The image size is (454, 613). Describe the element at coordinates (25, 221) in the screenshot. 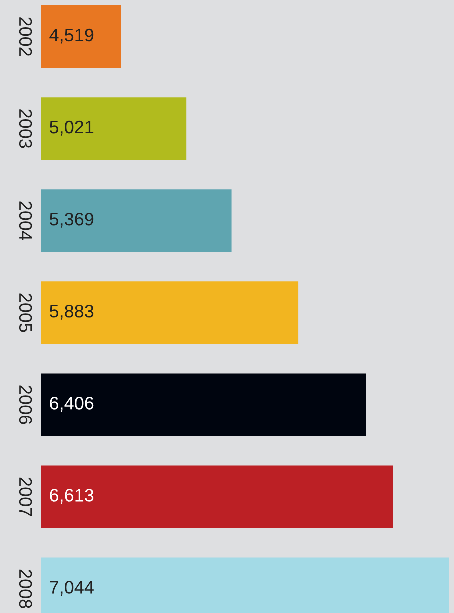

I see `y-tick-label: 2004` at that location.